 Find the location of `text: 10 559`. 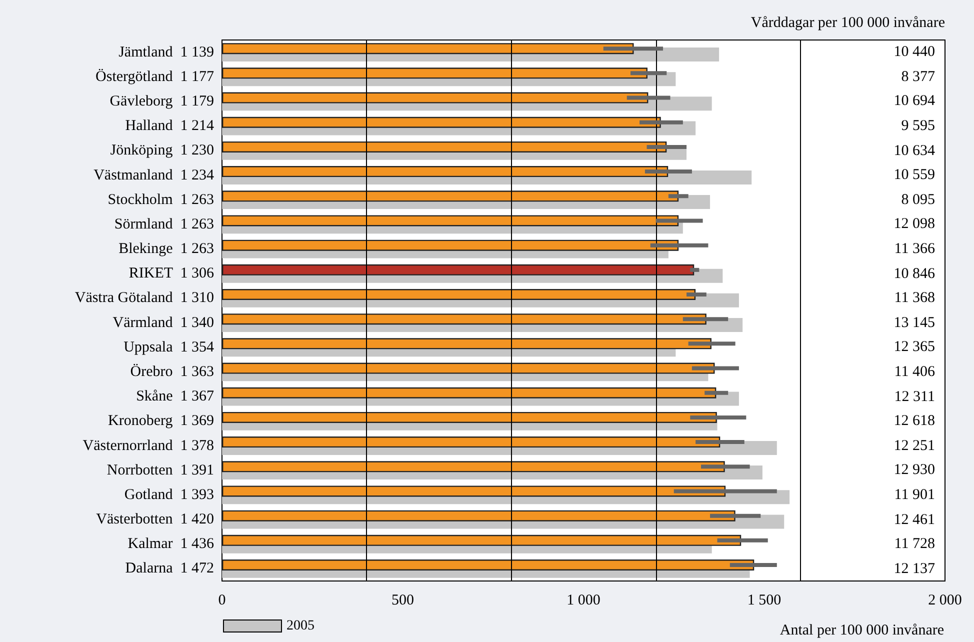

text: 10 559 is located at coordinates (914, 175).